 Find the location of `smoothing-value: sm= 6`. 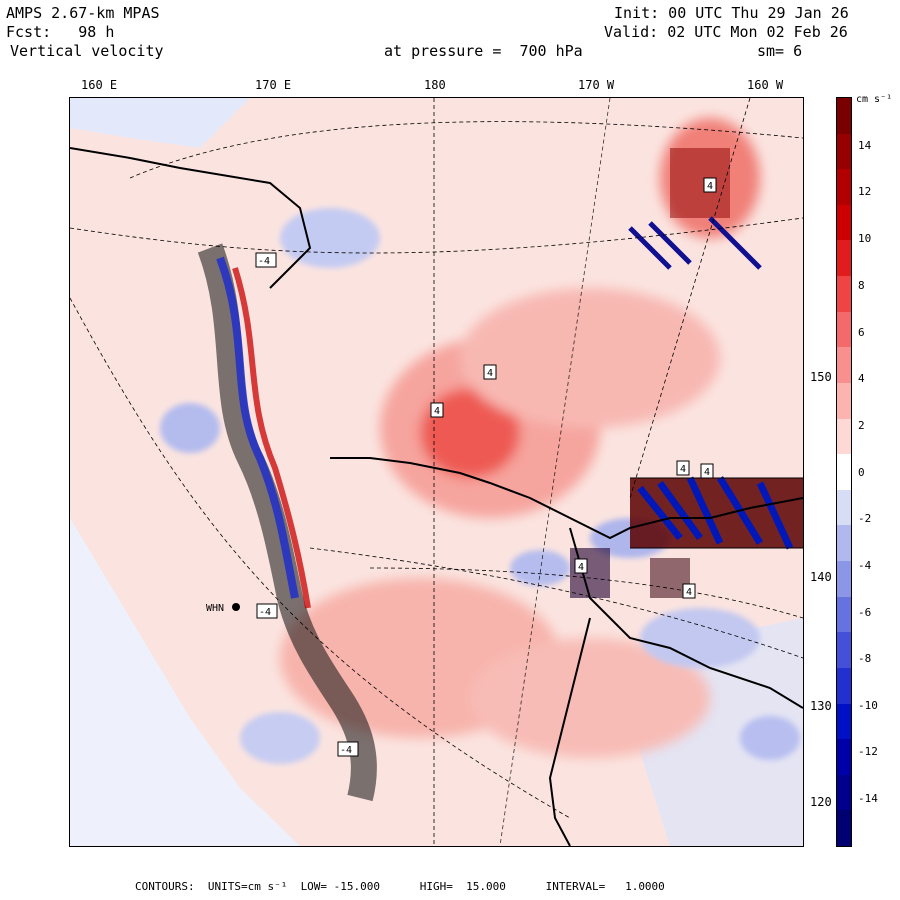

smoothing-value: sm= 6 is located at coordinates (780, 51).